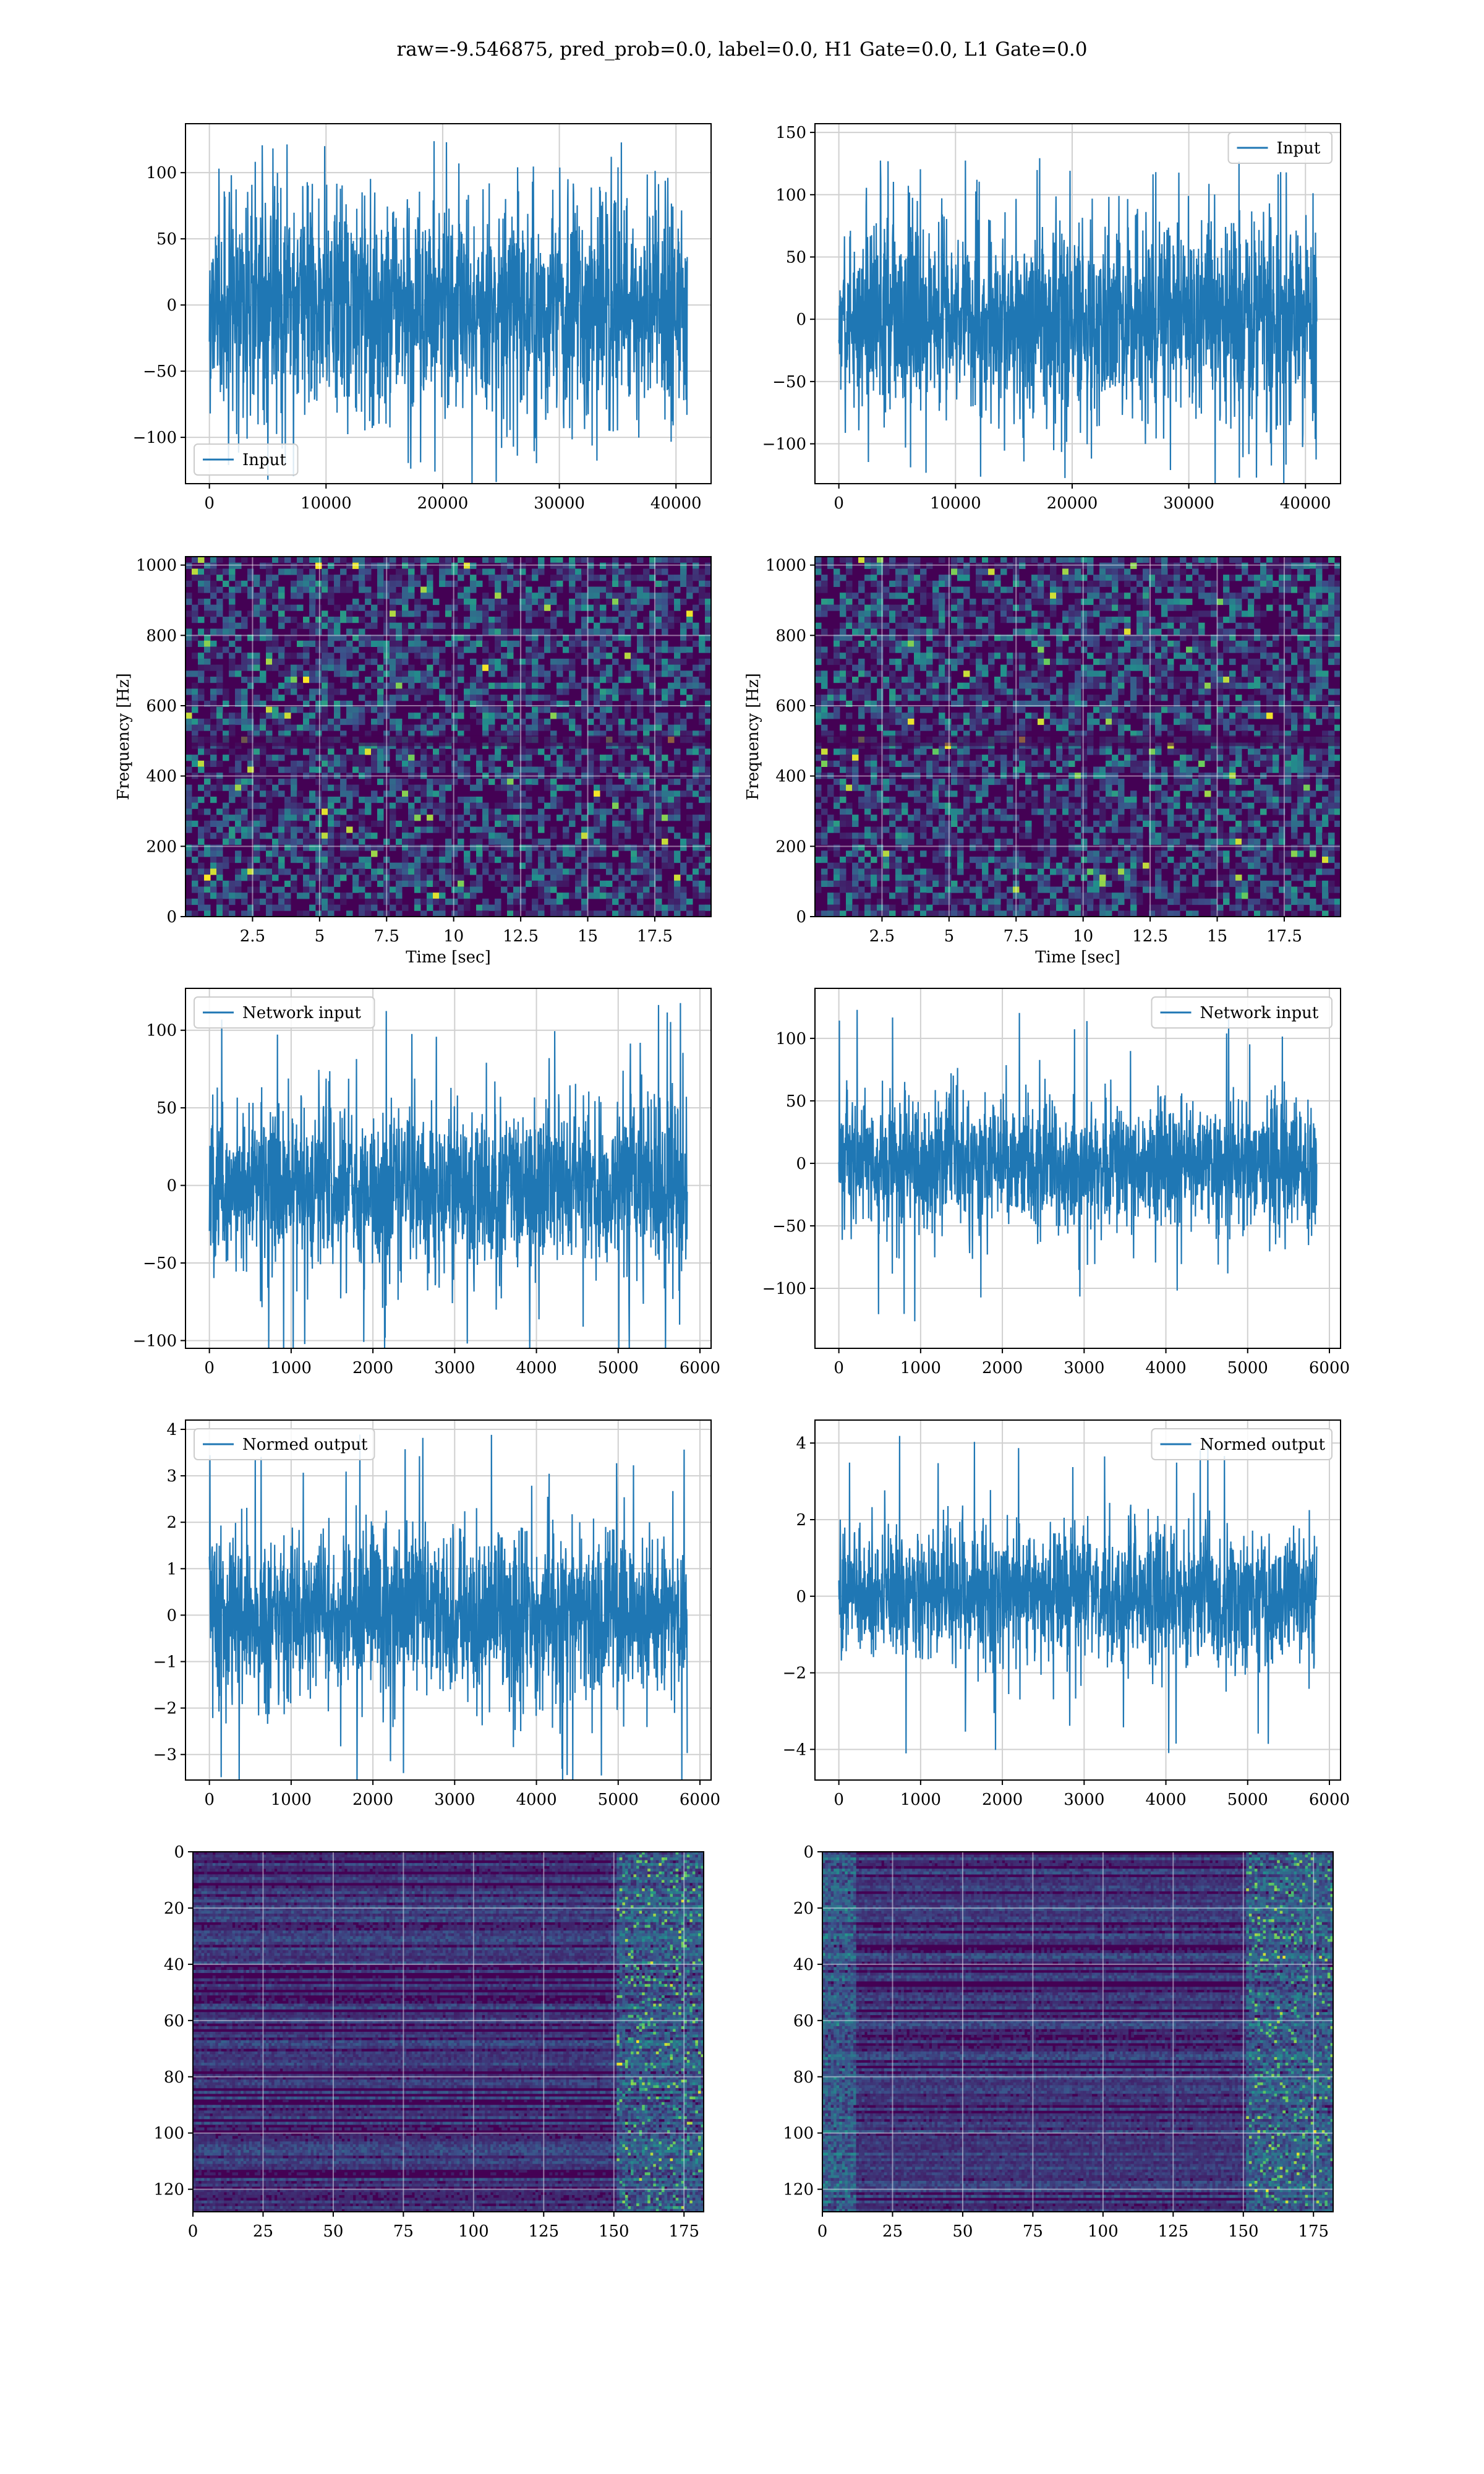 This screenshot has height=2474, width=1484. What do you see at coordinates (174, 1965) in the screenshot?
I see `y-tick-label: 40` at bounding box center [174, 1965].